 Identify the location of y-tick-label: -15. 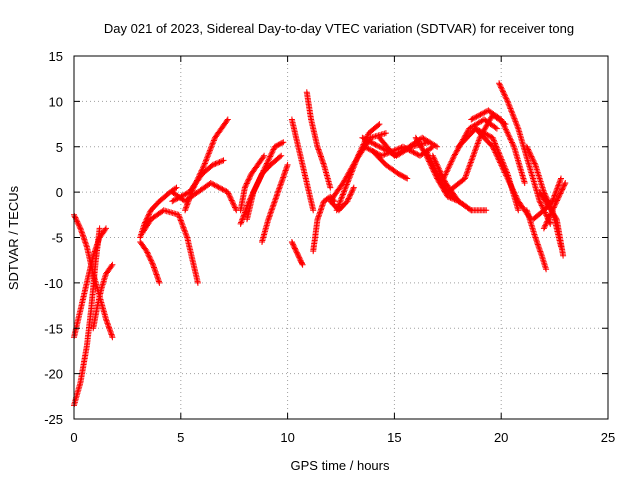
(53, 328).